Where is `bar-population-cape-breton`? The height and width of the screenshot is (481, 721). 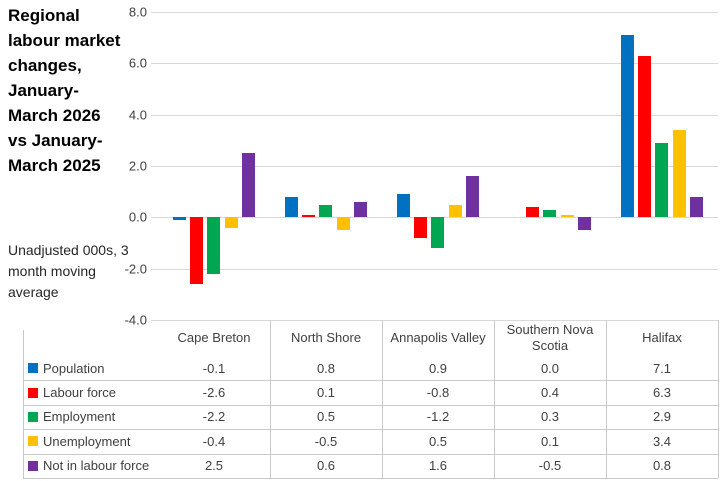
bar-population-cape-breton is located at coordinates (179, 218).